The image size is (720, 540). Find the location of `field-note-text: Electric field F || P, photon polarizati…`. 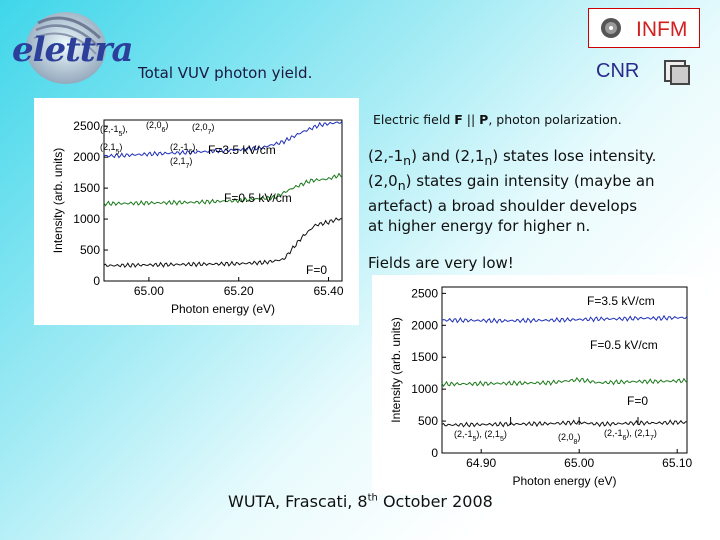

field-note-text: Electric field F || P, photon polarizati… is located at coordinates (497, 119).